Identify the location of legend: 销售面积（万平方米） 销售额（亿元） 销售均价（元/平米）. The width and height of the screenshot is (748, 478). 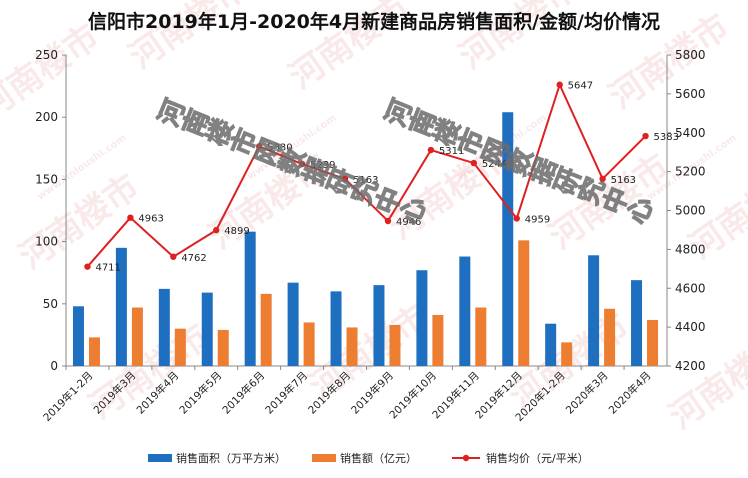
(368, 458).